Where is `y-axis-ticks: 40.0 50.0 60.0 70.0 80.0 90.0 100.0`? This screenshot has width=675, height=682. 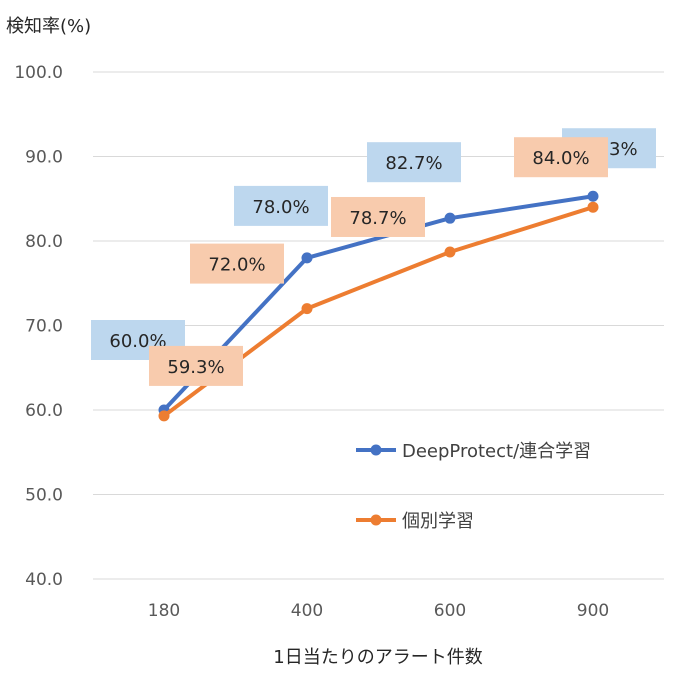 y-axis-ticks: 40.0 50.0 60.0 70.0 80.0 90.0 100.0 is located at coordinates (38, 326).